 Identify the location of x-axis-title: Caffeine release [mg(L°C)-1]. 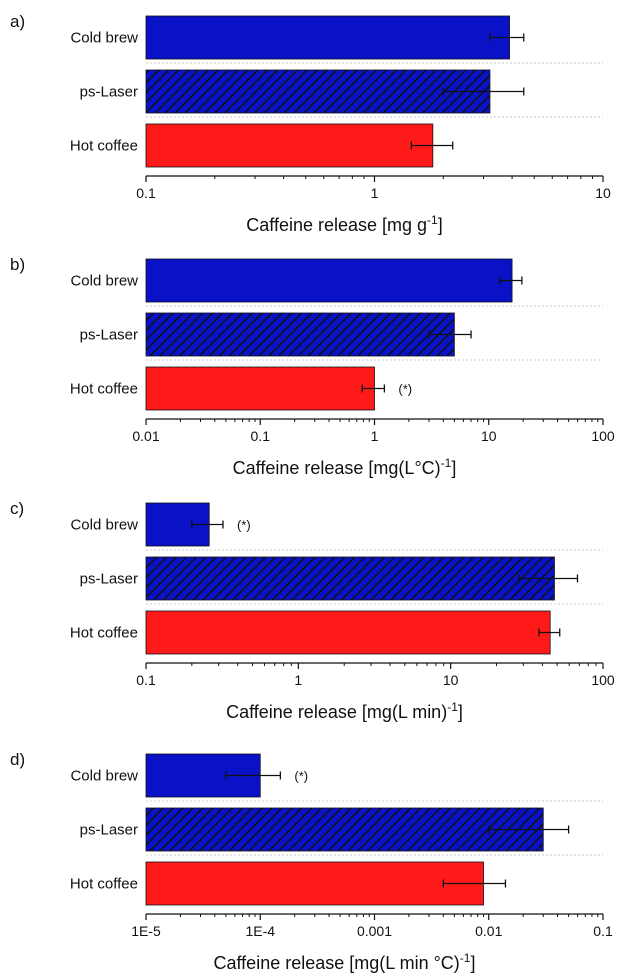
(345, 467).